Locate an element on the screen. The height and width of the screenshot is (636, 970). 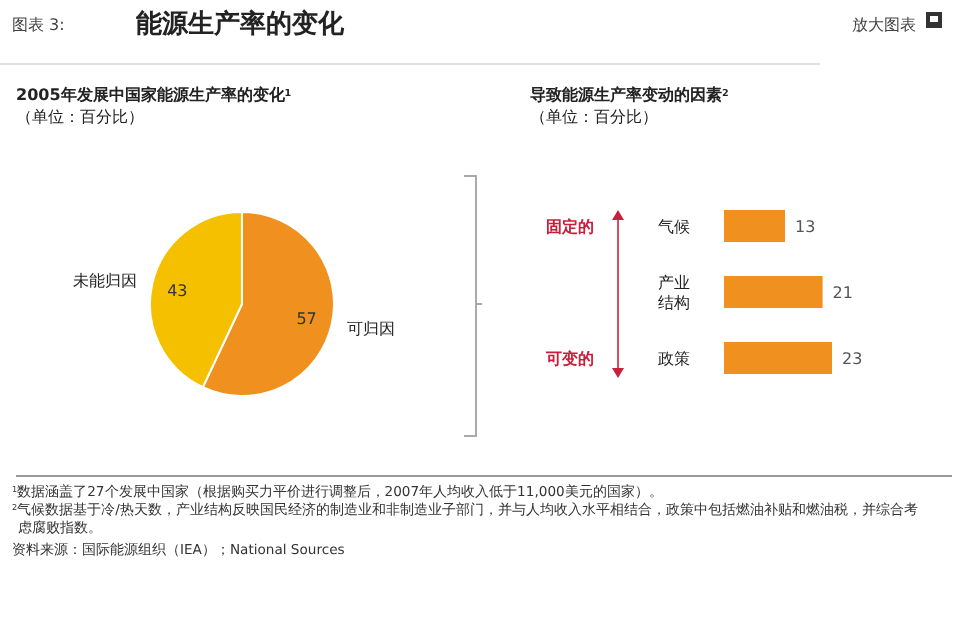
text: 固定的 is located at coordinates (570, 226).